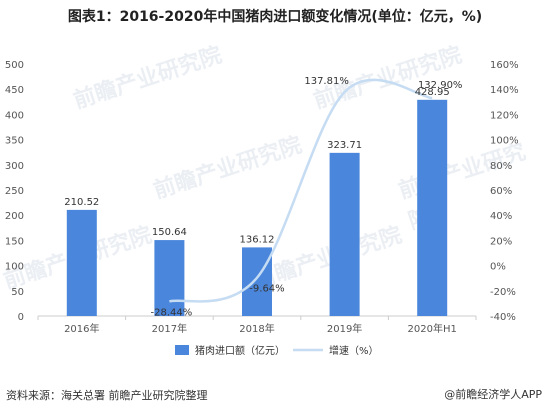  I want to click on brand-logo-text: @前瞻经济学人APP, so click(493, 394).